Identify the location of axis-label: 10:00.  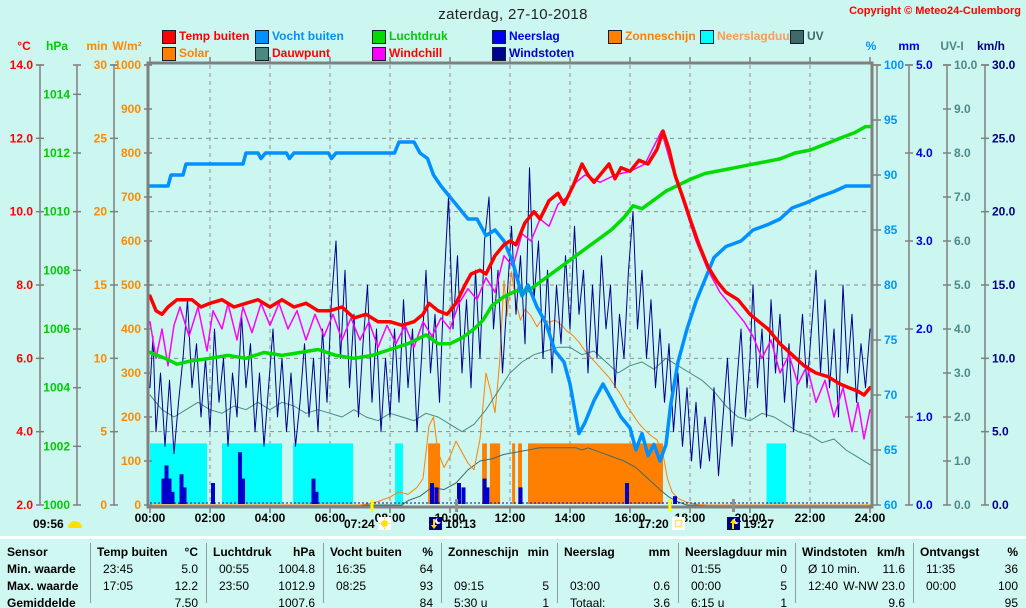
(450, 518).